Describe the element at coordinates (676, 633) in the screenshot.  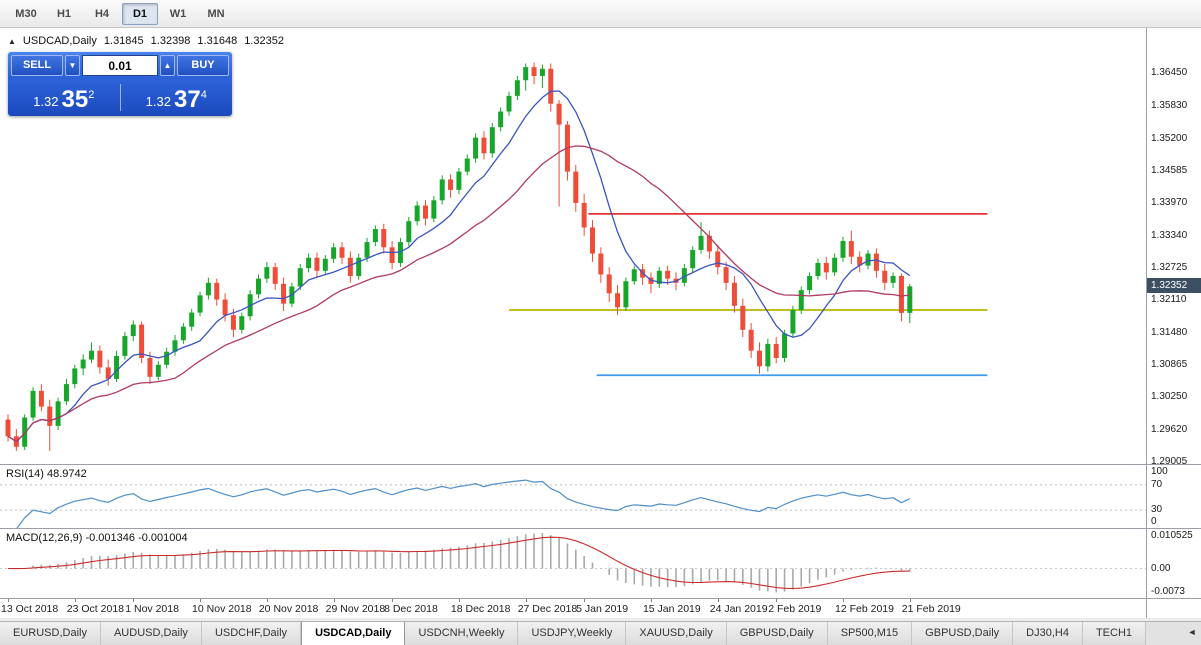
I see `chart-tab-xauusd-daily: XAUUSD,Daily` at that location.